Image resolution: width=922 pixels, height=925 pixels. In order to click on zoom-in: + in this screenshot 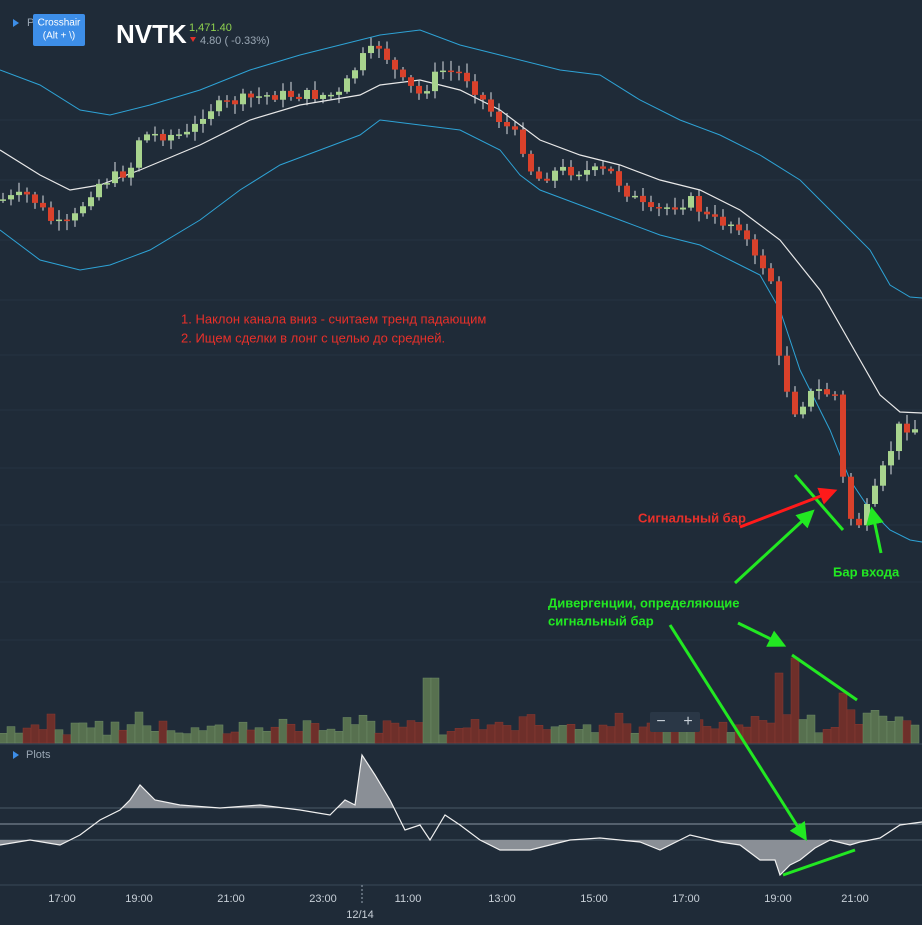, I will do `click(687, 721)`.